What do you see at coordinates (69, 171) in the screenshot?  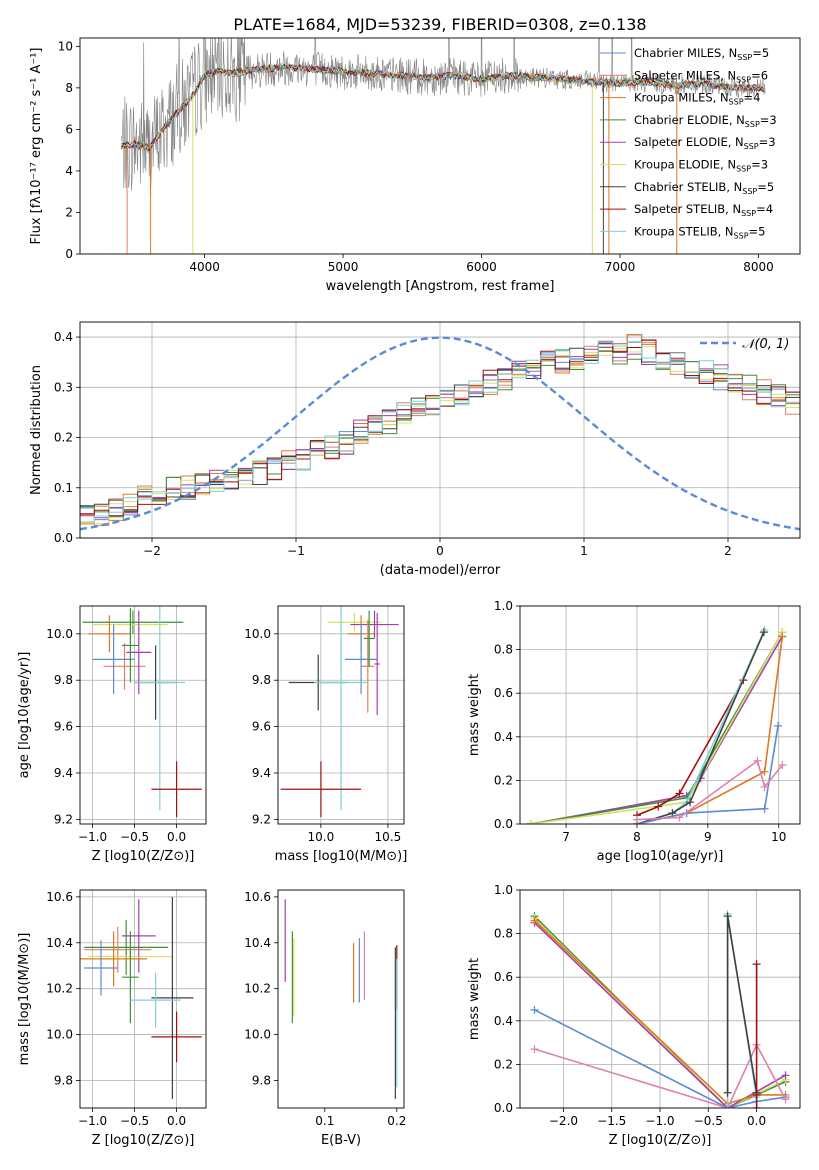 I see `y-tick-label: 4` at bounding box center [69, 171].